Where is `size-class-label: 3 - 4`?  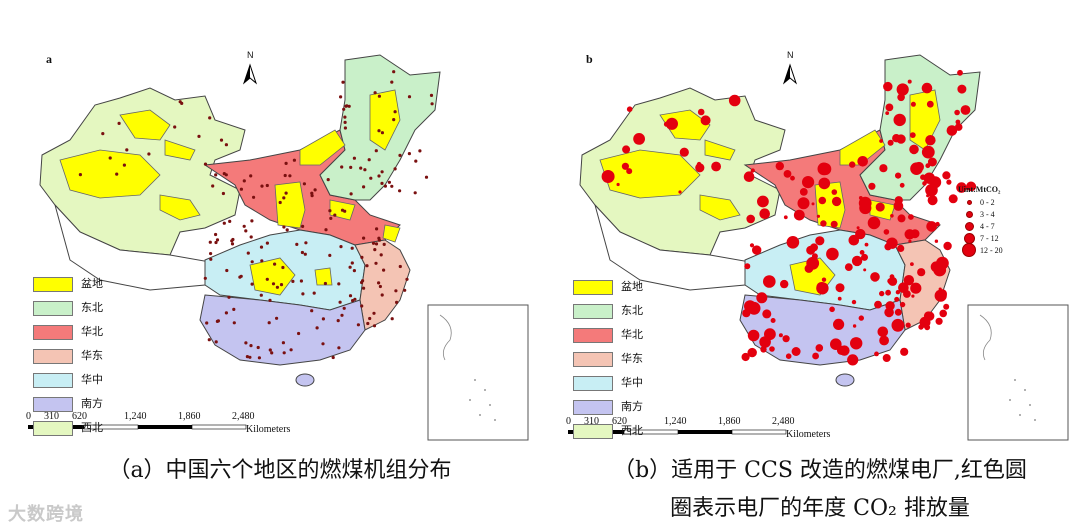 size-class-label: 3 - 4 is located at coordinates (987, 214).